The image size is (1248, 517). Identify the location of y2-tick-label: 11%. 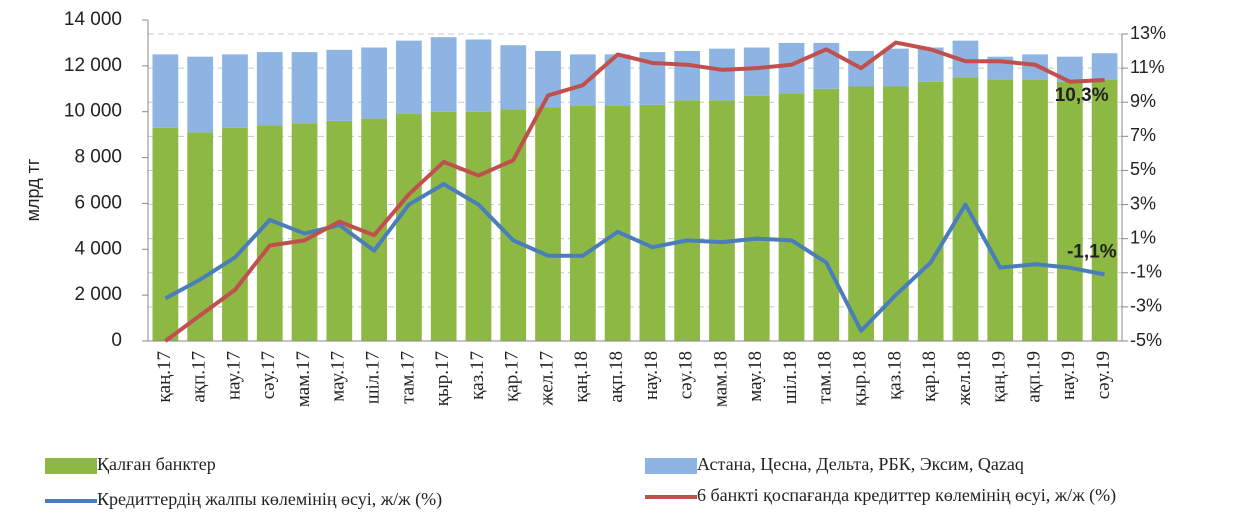
(1147, 67).